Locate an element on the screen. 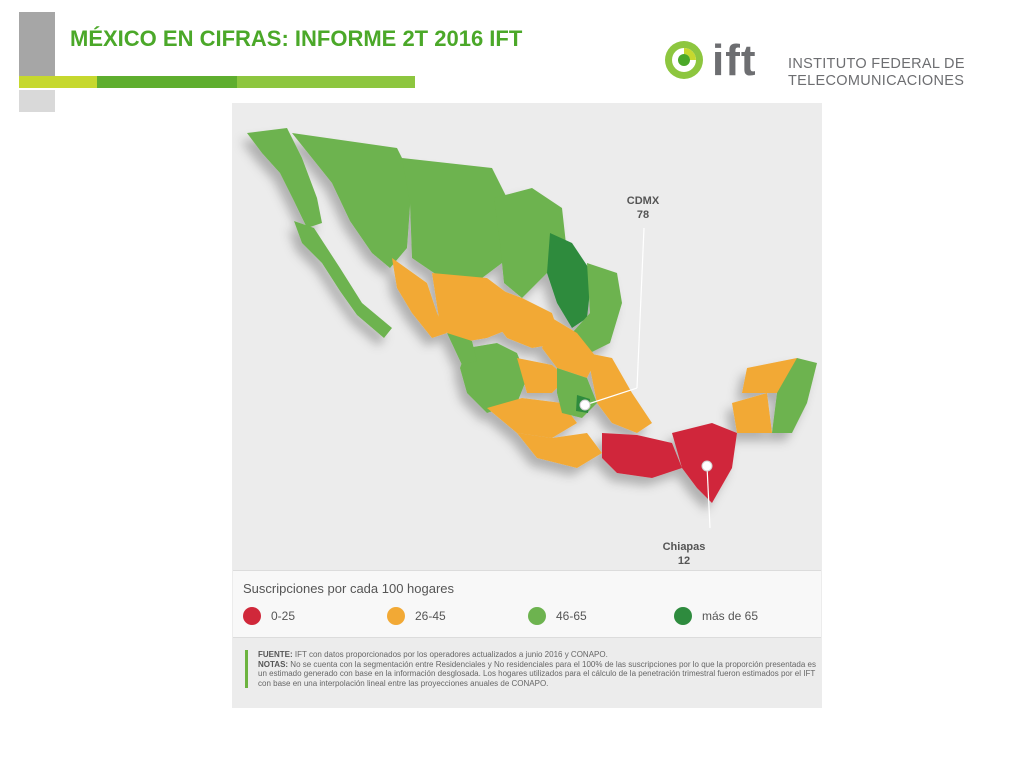  legend-label: 26-45 is located at coordinates (430, 616).